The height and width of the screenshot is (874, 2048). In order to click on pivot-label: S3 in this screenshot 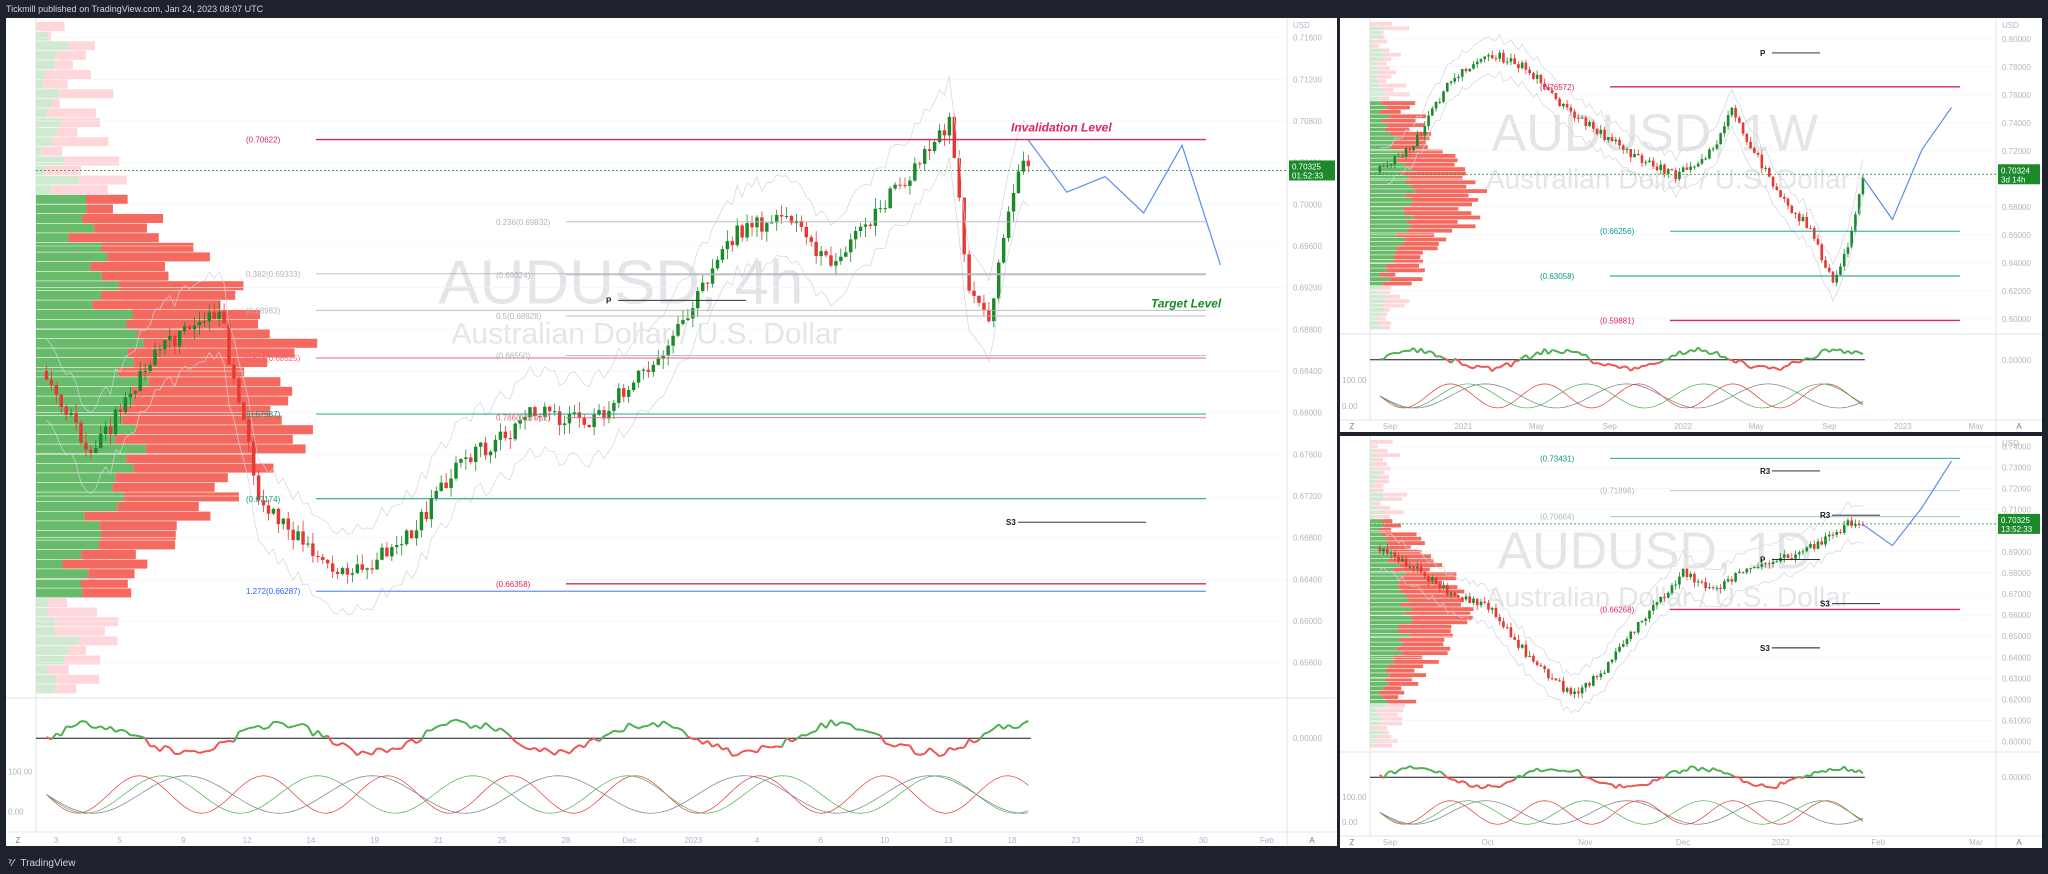, I will do `click(1825, 604)`.